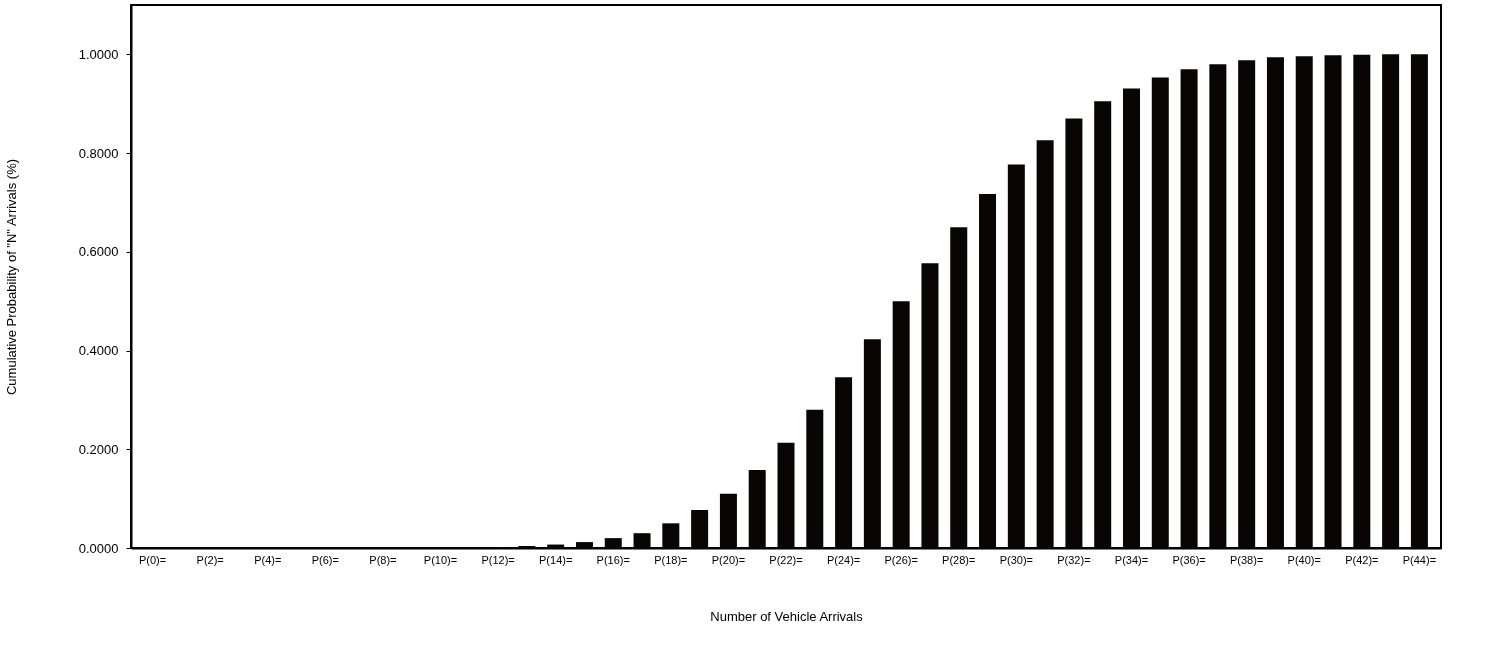 This screenshot has height=651, width=1512. What do you see at coordinates (98, 548) in the screenshot?
I see `y-tick-label: 0.0000` at bounding box center [98, 548].